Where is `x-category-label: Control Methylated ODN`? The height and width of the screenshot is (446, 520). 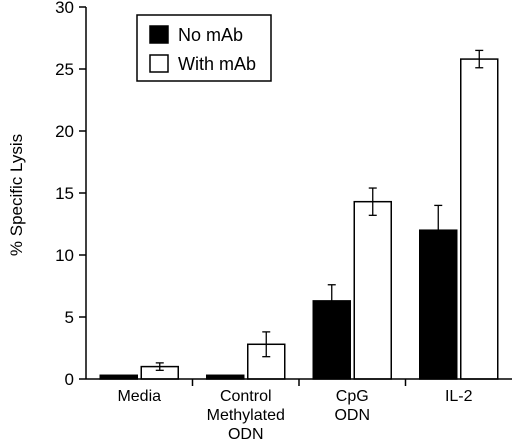 x-category-label: Control Methylated ODN is located at coordinates (246, 415).